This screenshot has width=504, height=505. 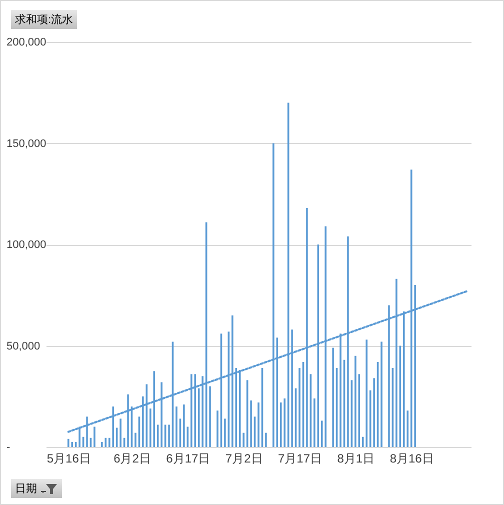 What do you see at coordinates (26, 489) in the screenshot?
I see `x-axis-title: 日期` at bounding box center [26, 489].